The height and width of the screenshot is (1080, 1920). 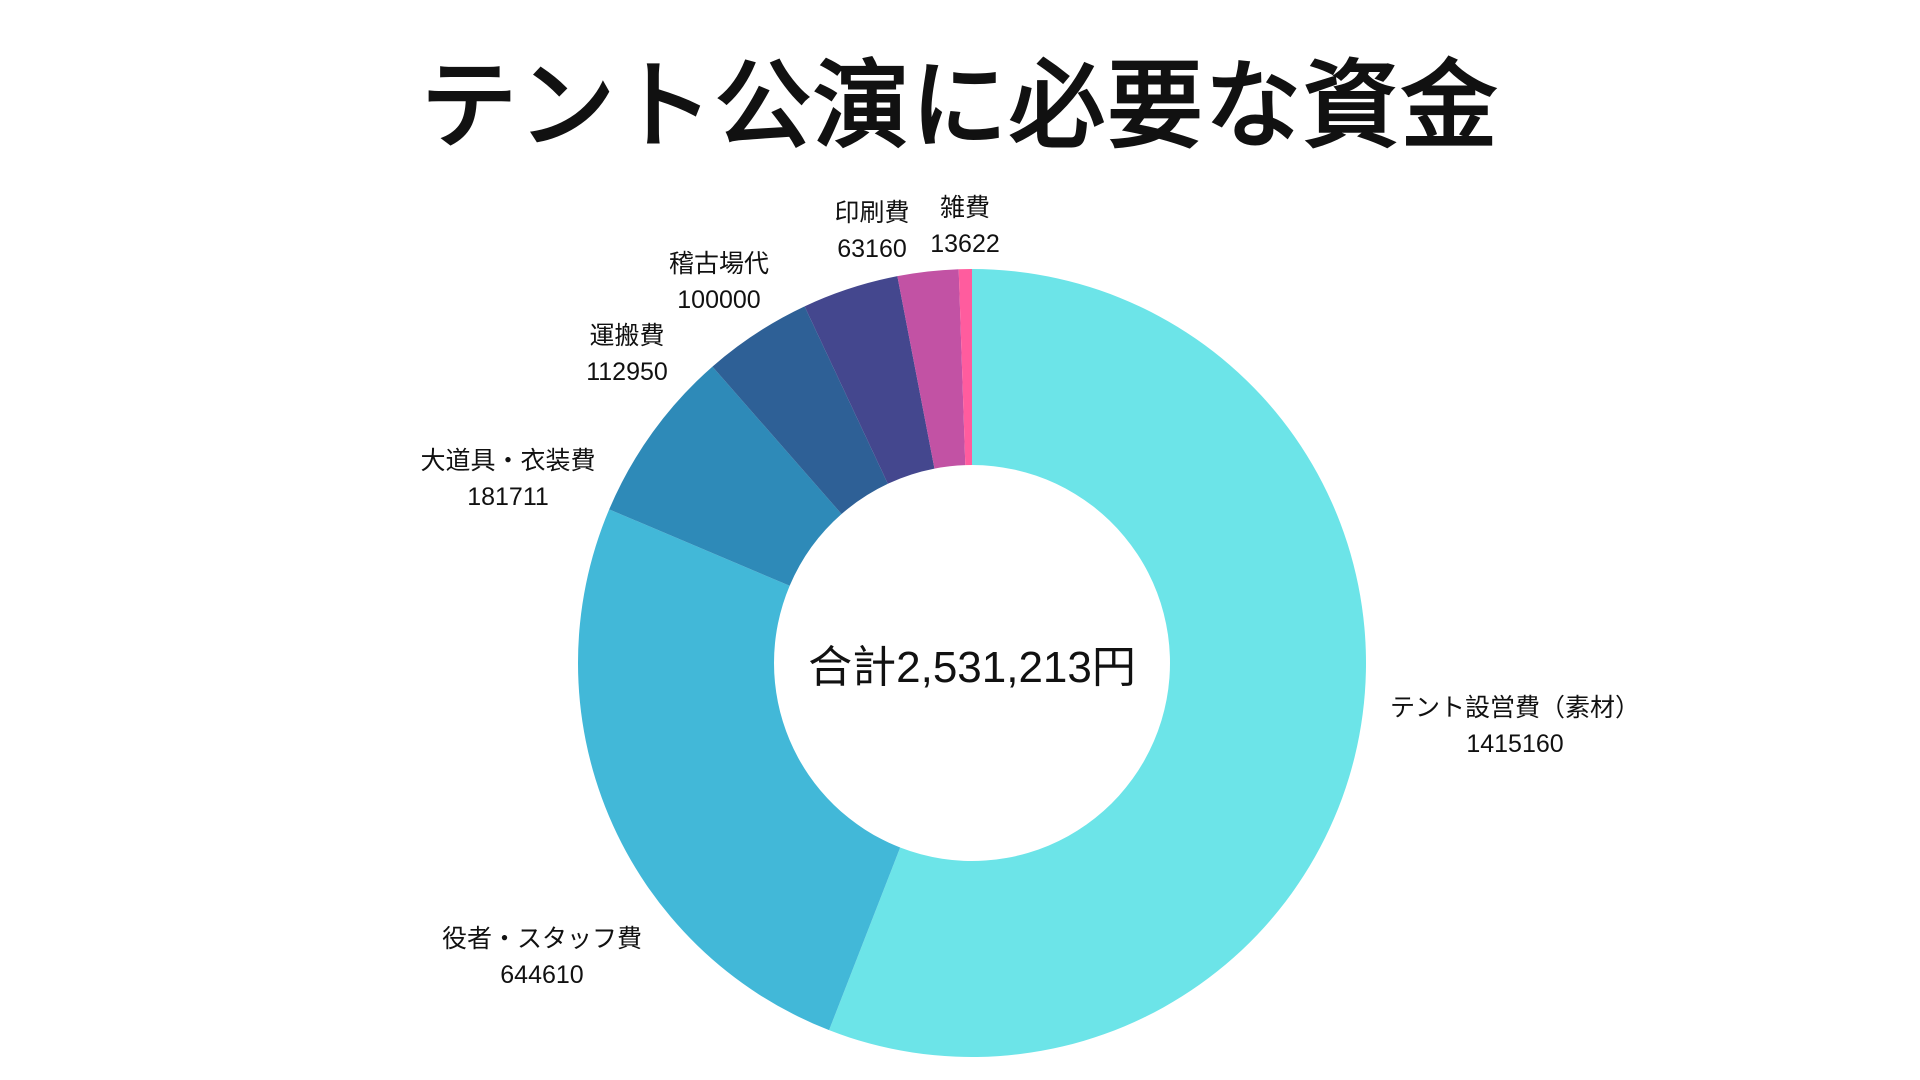 What do you see at coordinates (964, 208) in the screenshot?
I see `slice-label-name: 雑費` at bounding box center [964, 208].